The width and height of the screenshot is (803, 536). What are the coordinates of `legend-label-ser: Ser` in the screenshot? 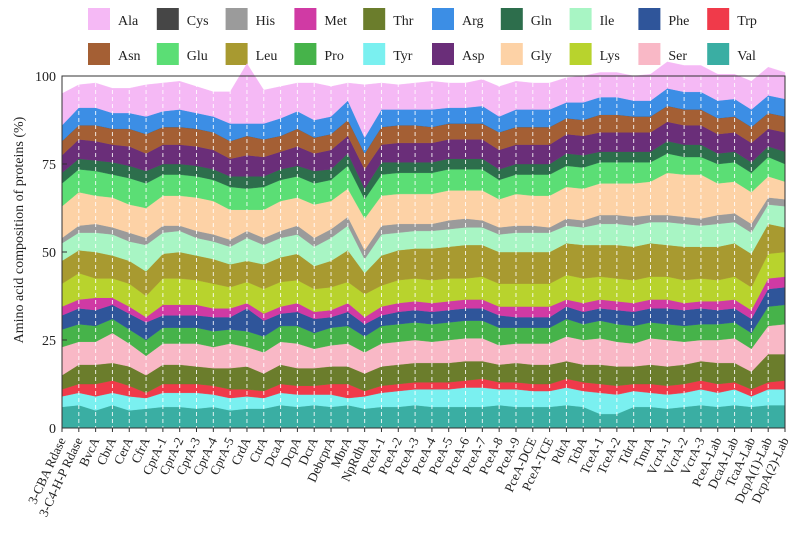 It's located at (677, 56).